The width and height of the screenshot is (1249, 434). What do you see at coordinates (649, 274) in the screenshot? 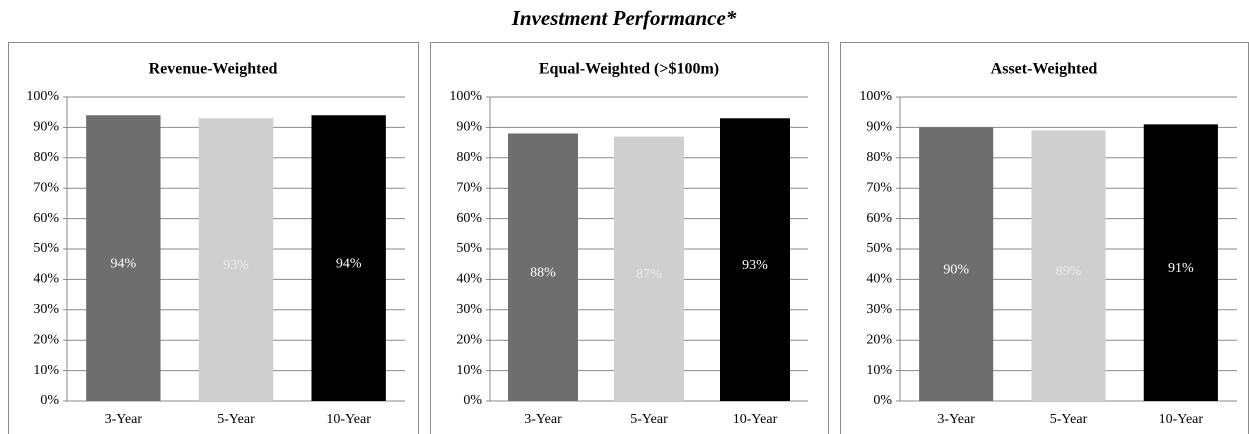
I see `data-label: 87%` at bounding box center [649, 274].